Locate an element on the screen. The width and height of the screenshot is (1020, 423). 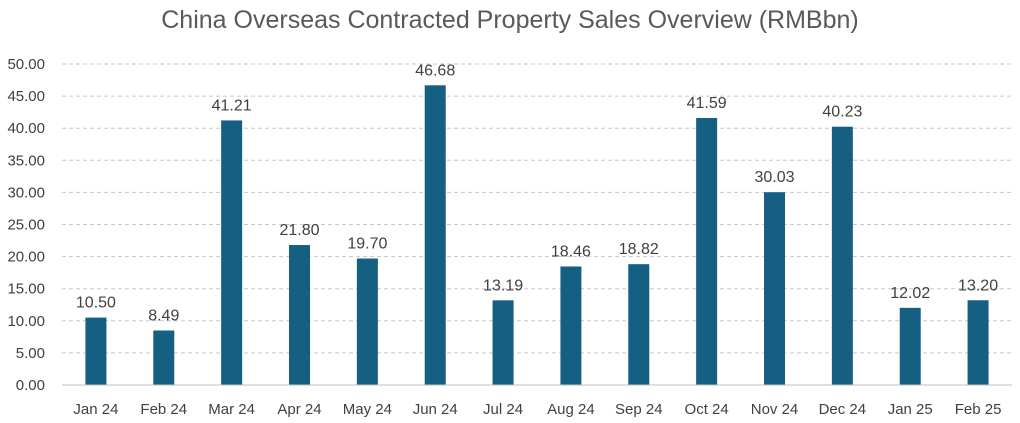
y-tick-label: 20.00 is located at coordinates (26, 257).